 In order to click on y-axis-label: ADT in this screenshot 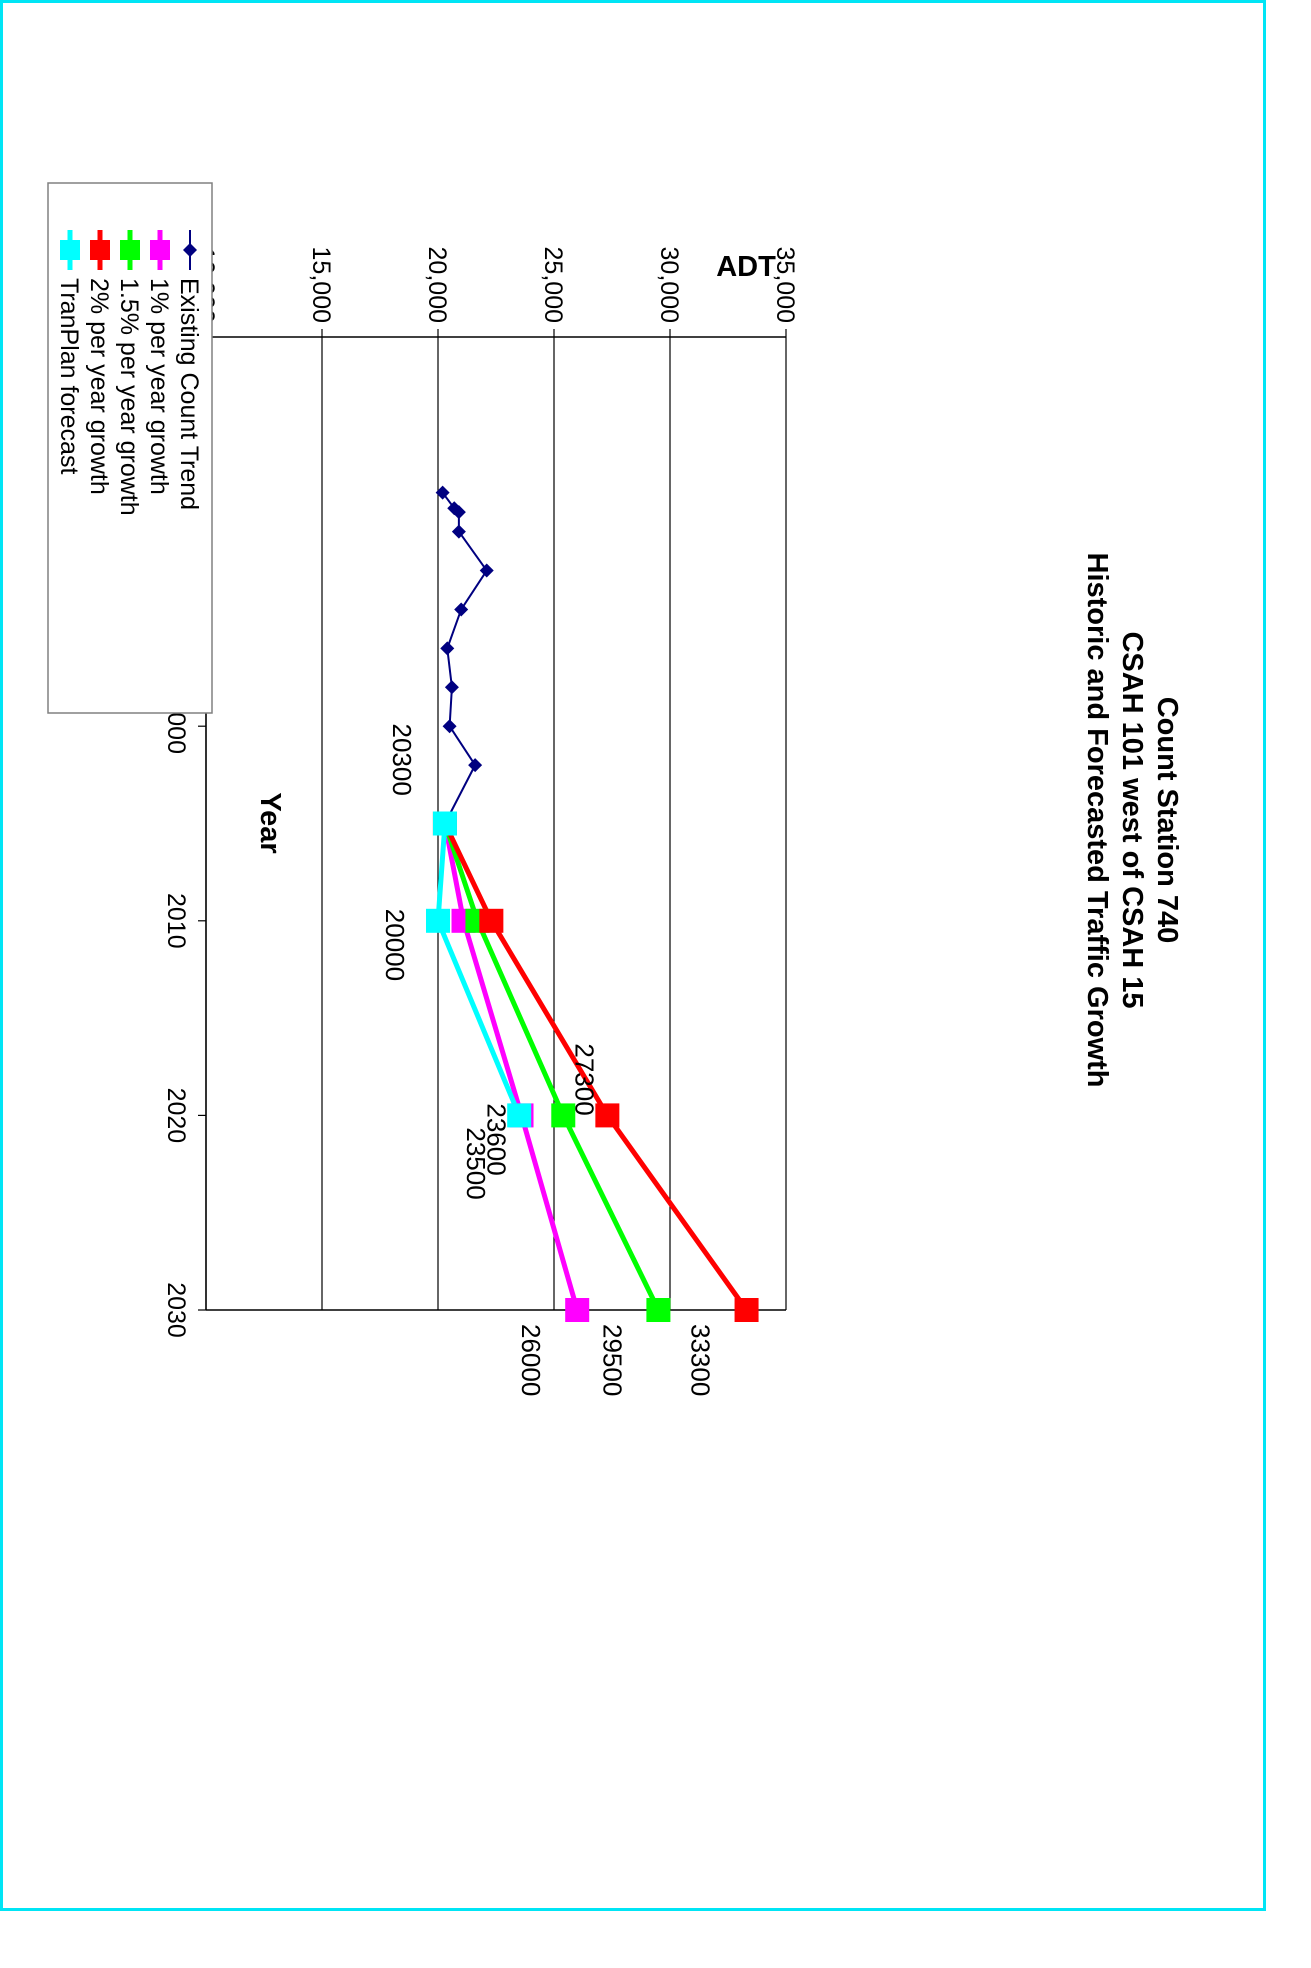, I will do `click(746, 267)`.